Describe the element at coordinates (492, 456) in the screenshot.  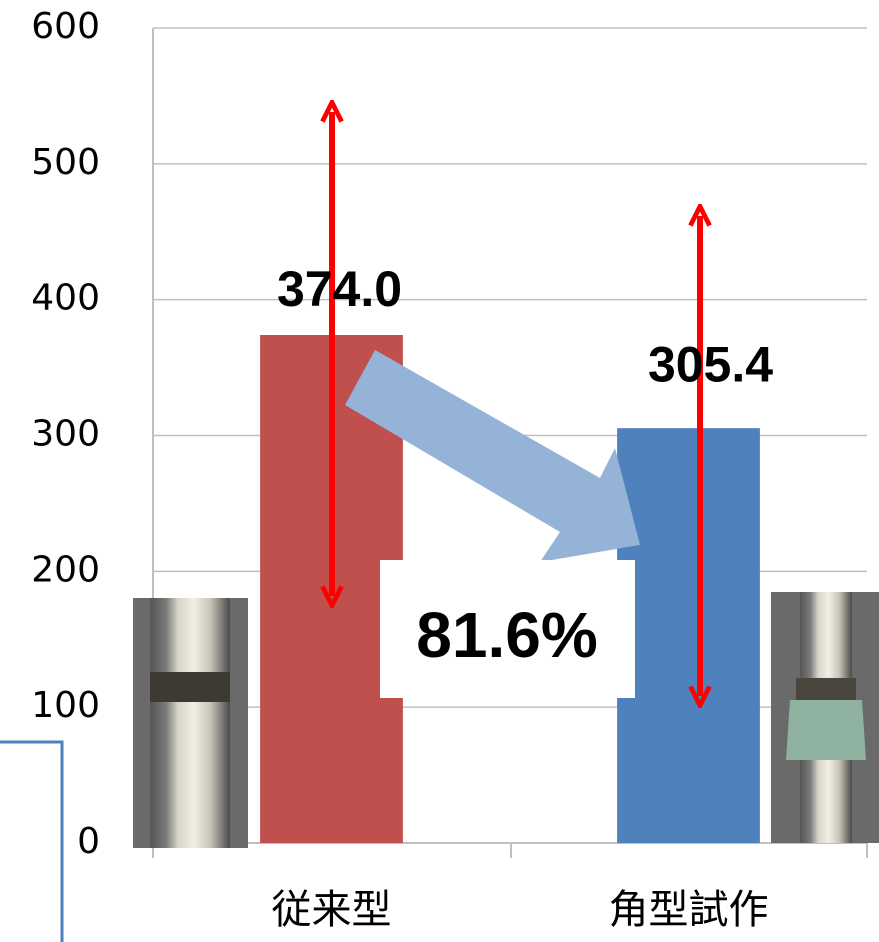
I see `trend-arrow` at that location.